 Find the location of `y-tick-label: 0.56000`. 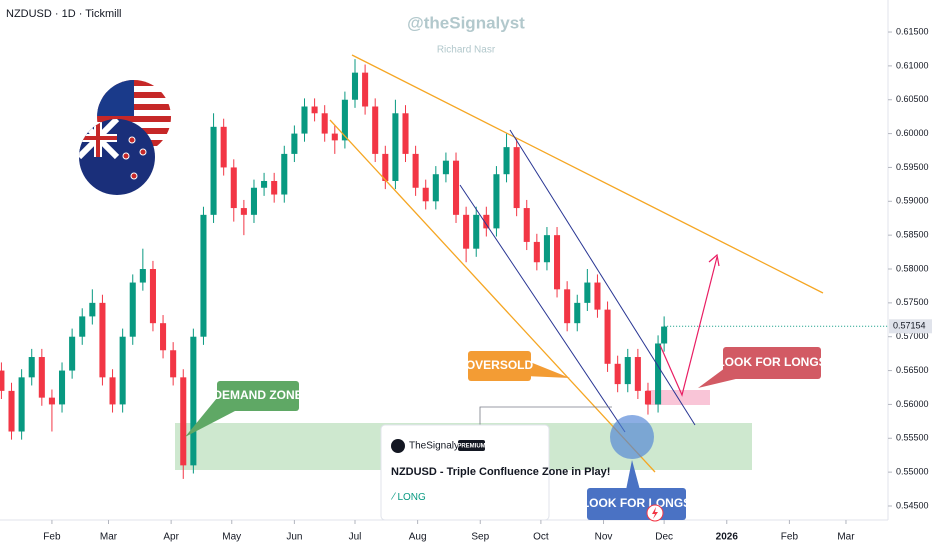

y-tick-label: 0.56000 is located at coordinates (912, 404).